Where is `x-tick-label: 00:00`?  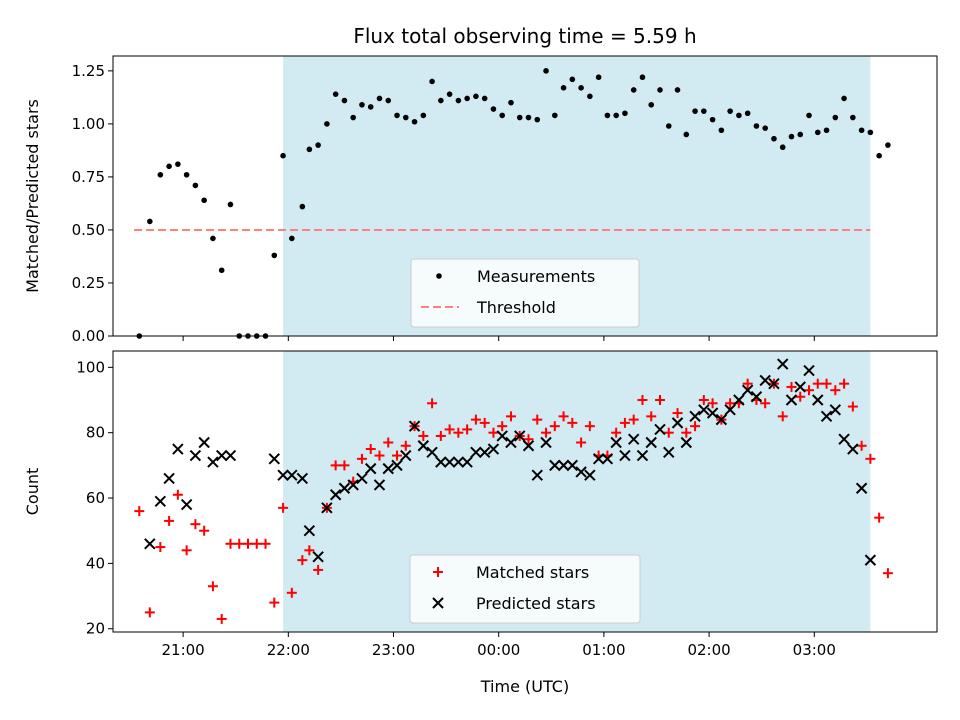
x-tick-label: 00:00 is located at coordinates (498, 650).